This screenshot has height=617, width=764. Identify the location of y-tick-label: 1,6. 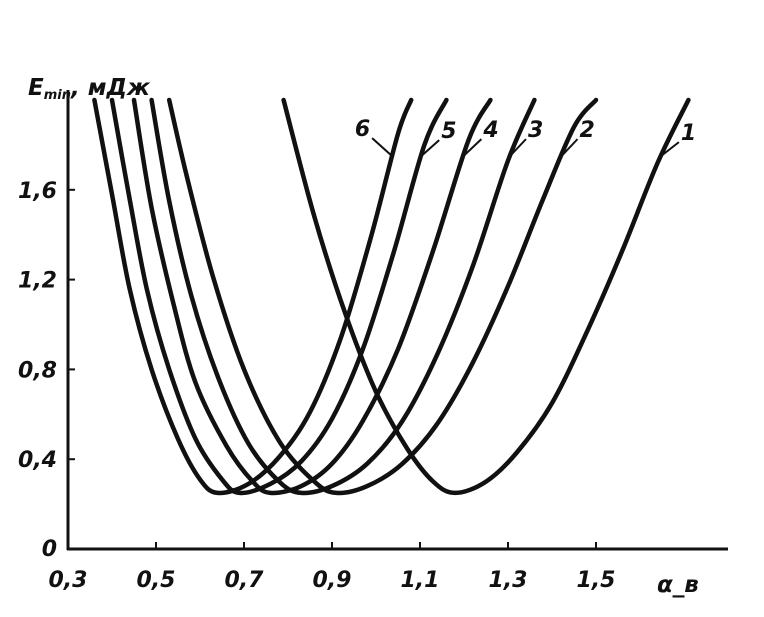
(37, 191).